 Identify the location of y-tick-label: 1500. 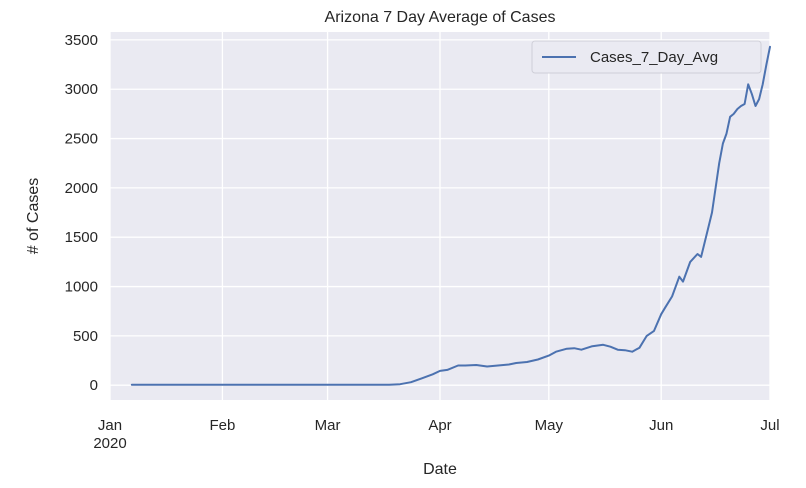
(81, 237).